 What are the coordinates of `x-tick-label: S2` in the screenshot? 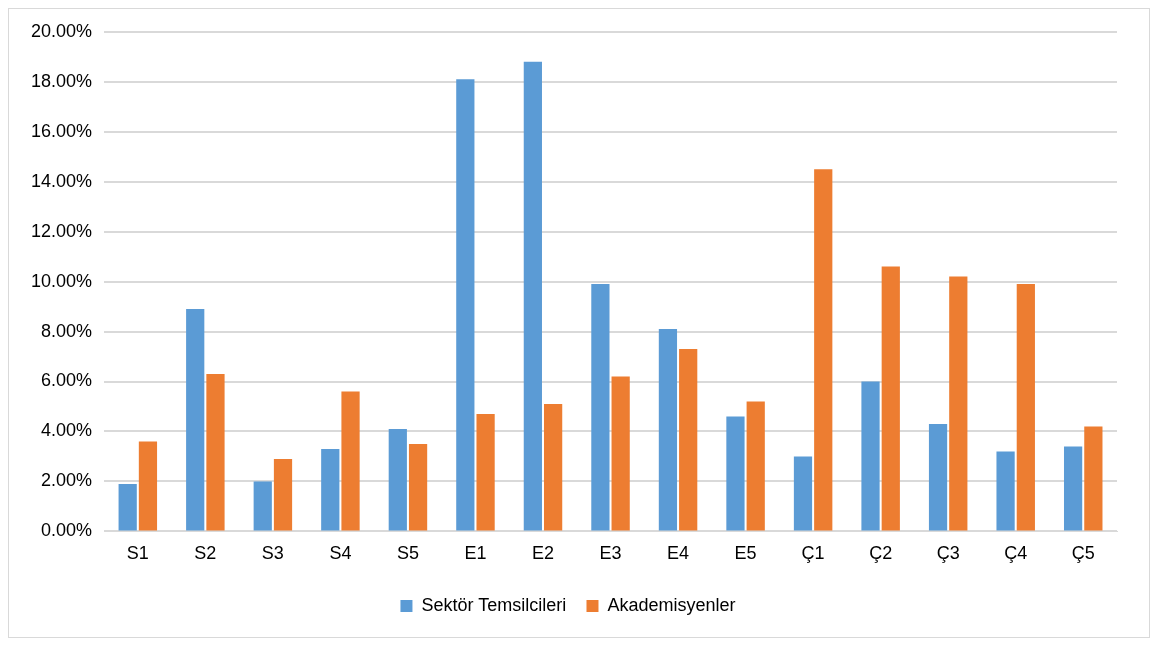 It's located at (205, 553).